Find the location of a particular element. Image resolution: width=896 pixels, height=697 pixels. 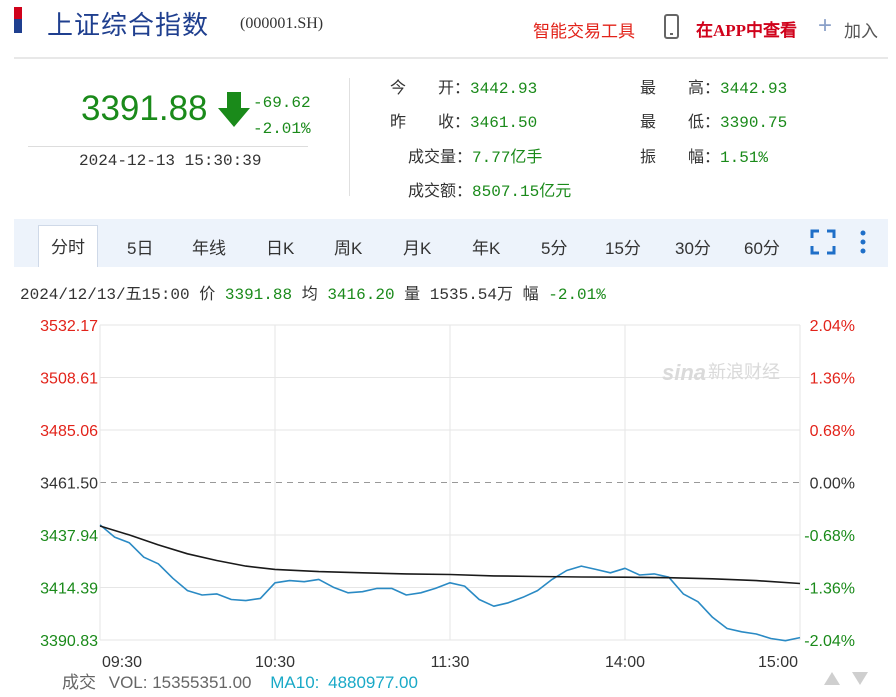

stock-code: (000001.SH) is located at coordinates (282, 23).